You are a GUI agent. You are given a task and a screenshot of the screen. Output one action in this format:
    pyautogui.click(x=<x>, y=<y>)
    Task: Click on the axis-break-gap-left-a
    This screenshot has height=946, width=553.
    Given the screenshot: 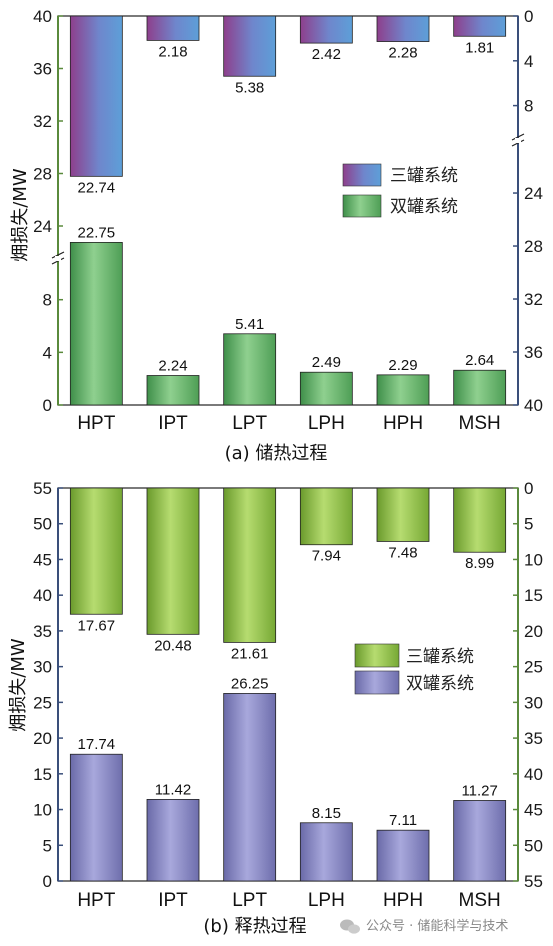 What is the action you would take?
    pyautogui.click(x=58, y=258)
    